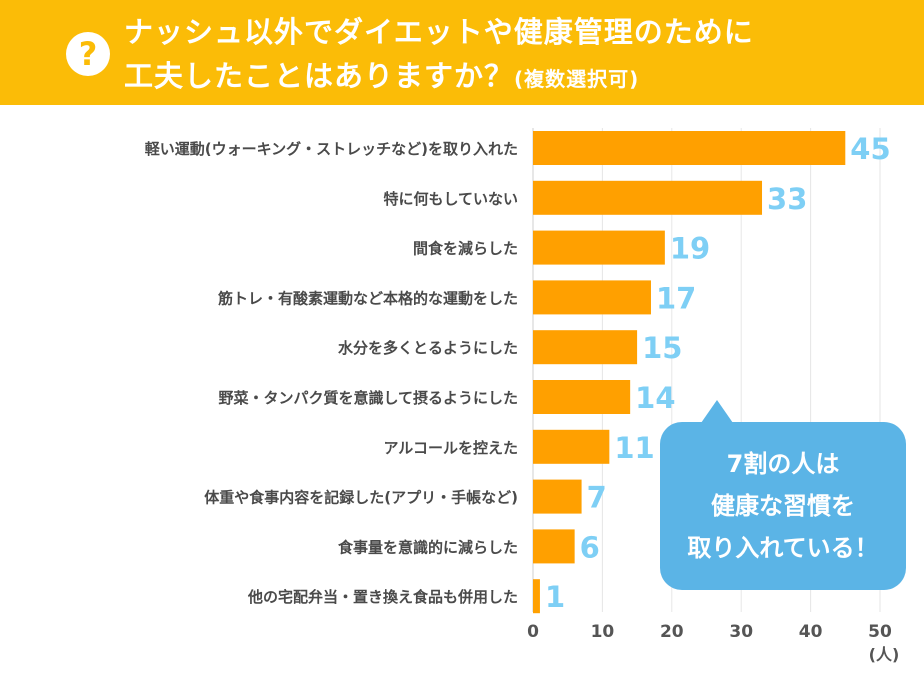  I want to click on x-tick-label: 40, so click(811, 632).